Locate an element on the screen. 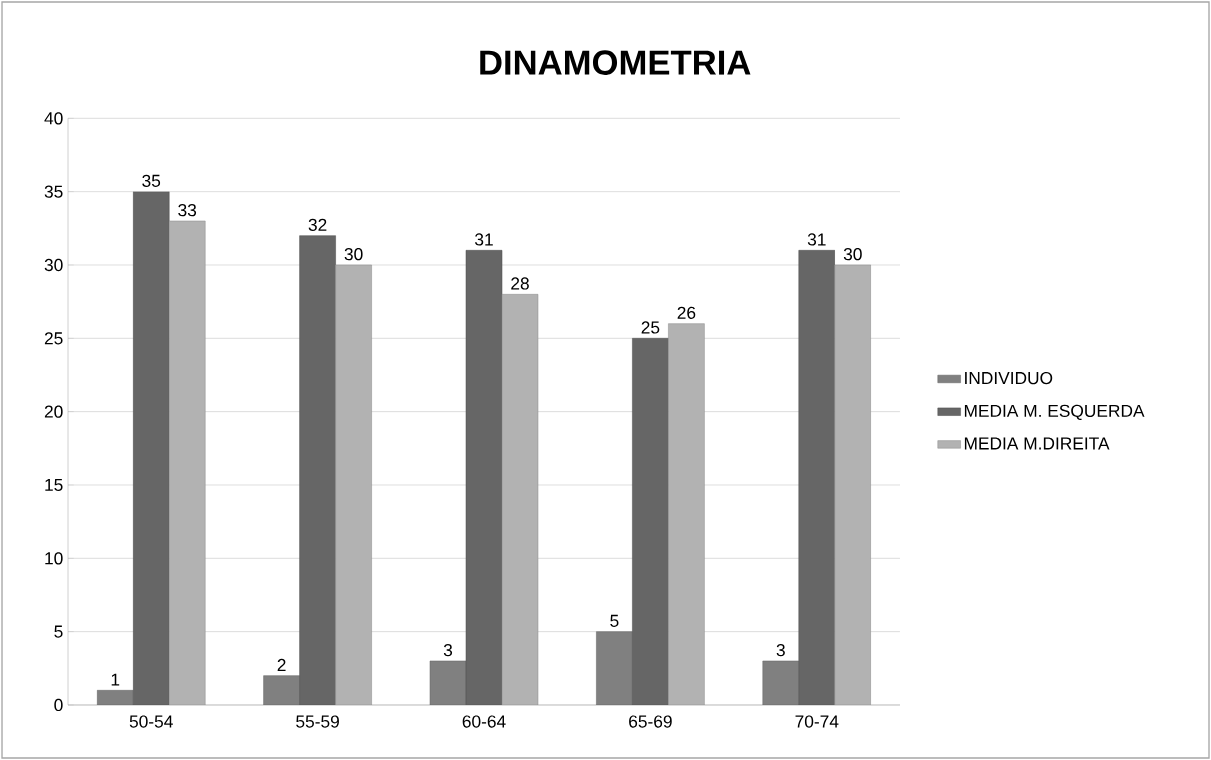 The width and height of the screenshot is (1211, 760). legend-label: INDIVIDUO is located at coordinates (1009, 378).